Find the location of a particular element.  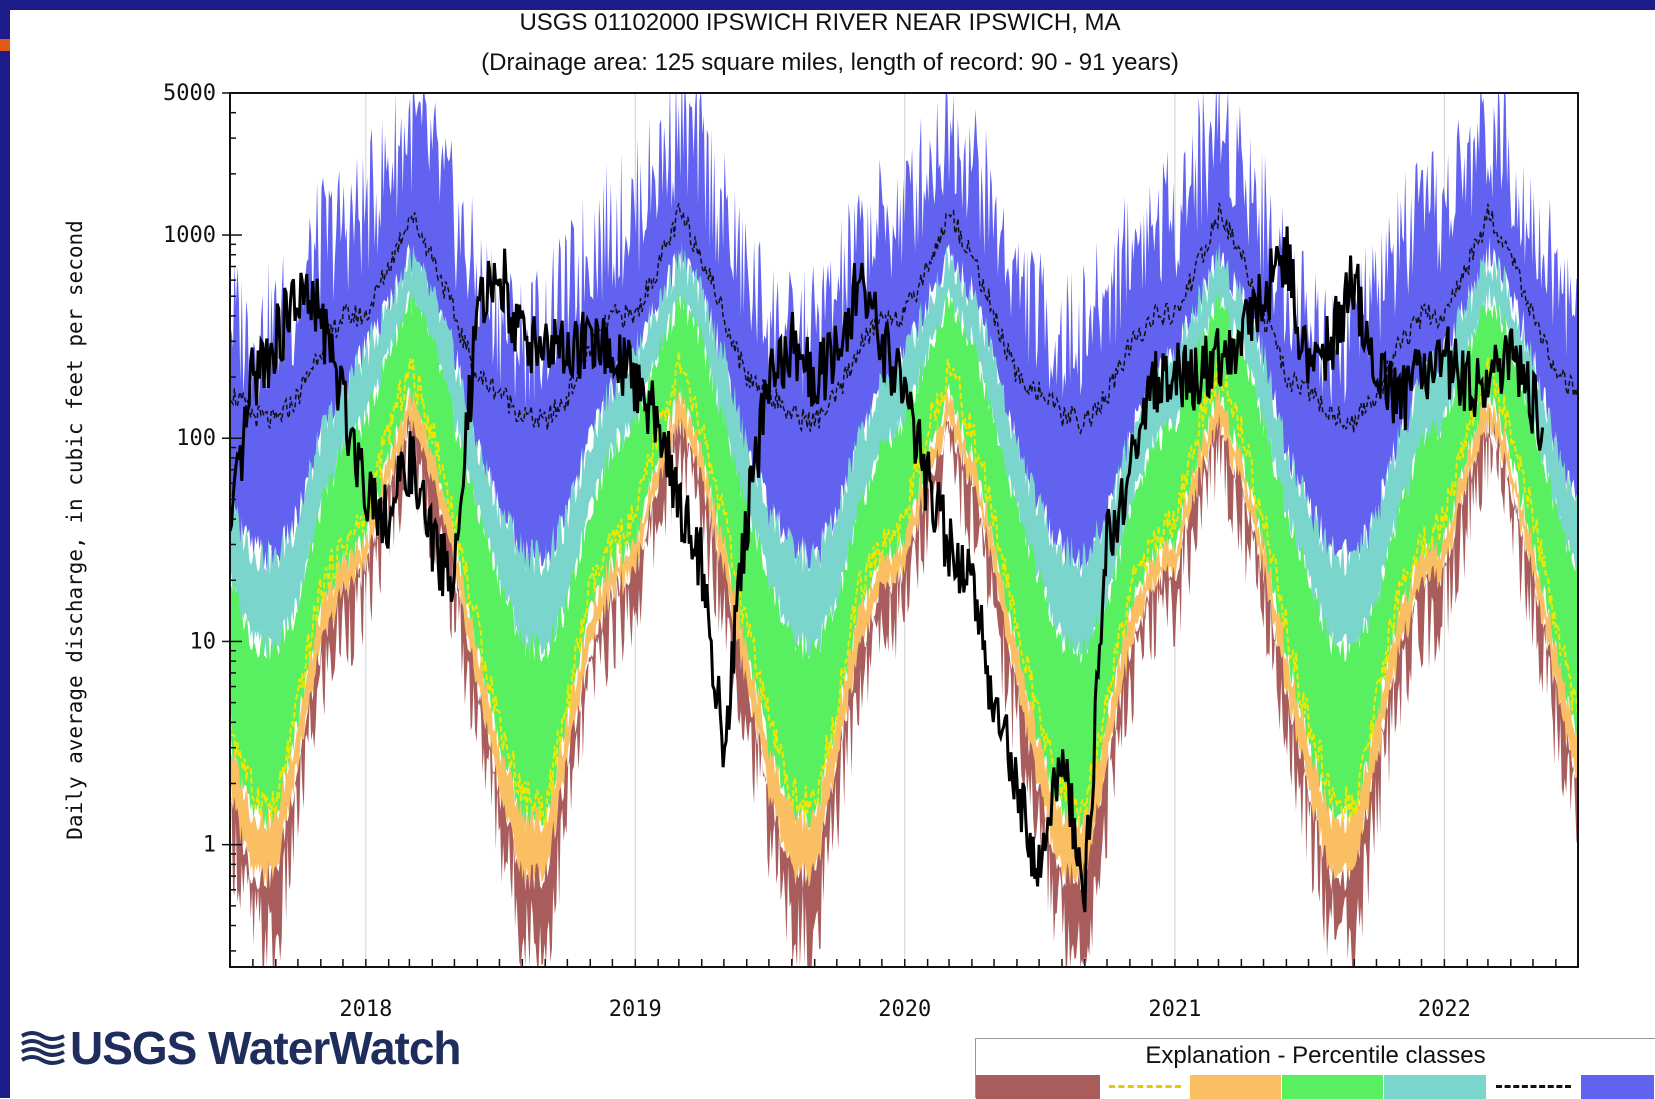

x-tick-label-2020: 2020 is located at coordinates (904, 1009).